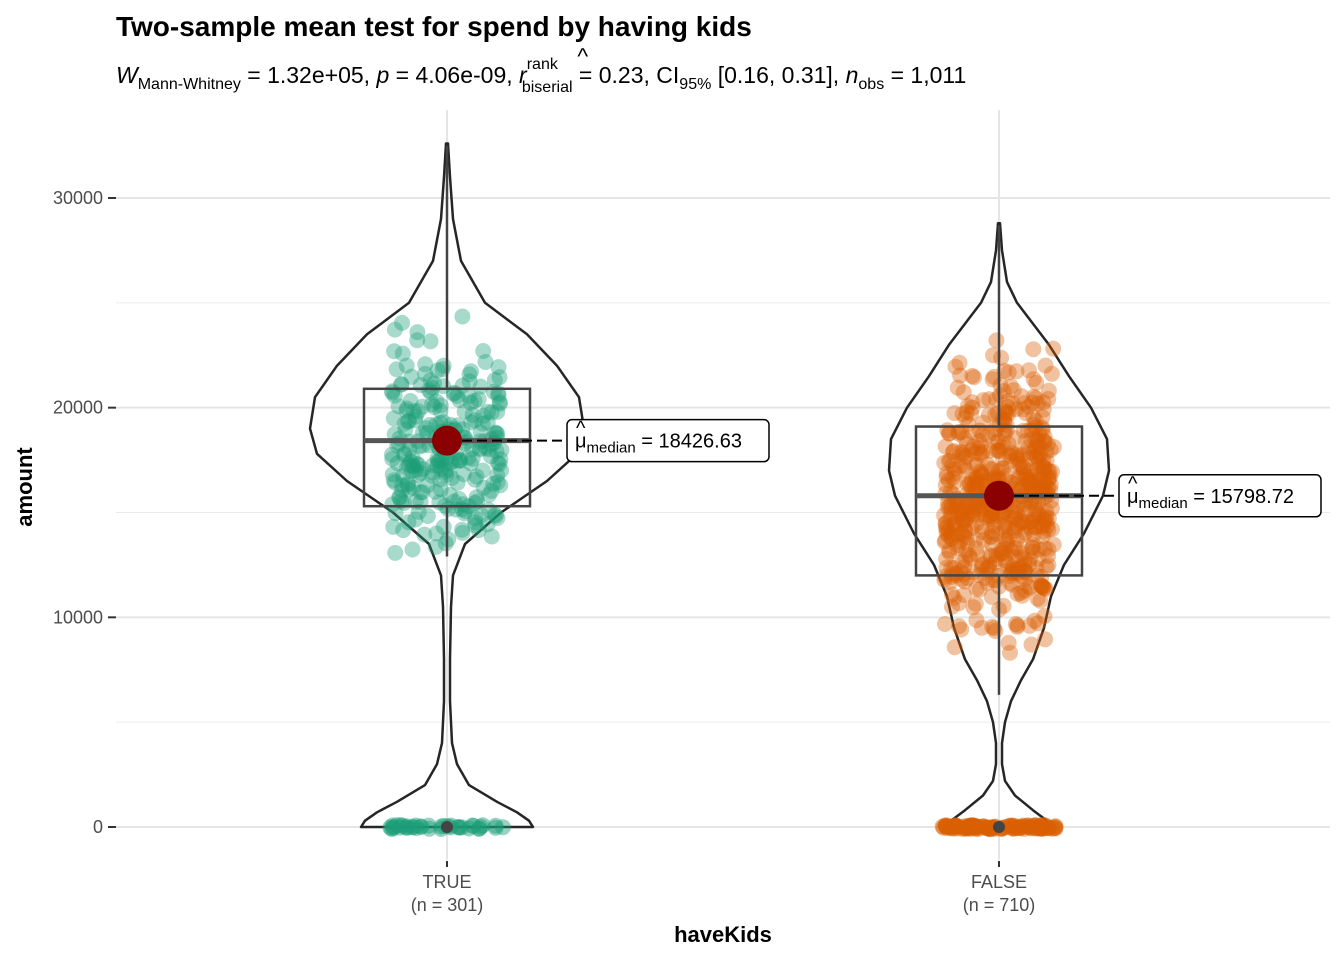  Describe the element at coordinates (98, 827) in the screenshot. I see `y-tick-label: 0` at that location.